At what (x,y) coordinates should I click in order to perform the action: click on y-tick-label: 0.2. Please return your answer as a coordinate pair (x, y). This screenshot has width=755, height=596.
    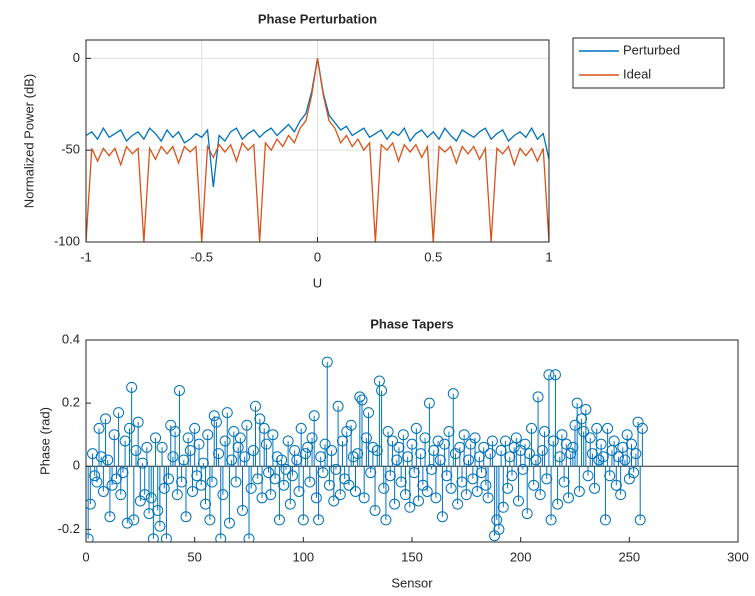
    Looking at the image, I should click on (71, 402).